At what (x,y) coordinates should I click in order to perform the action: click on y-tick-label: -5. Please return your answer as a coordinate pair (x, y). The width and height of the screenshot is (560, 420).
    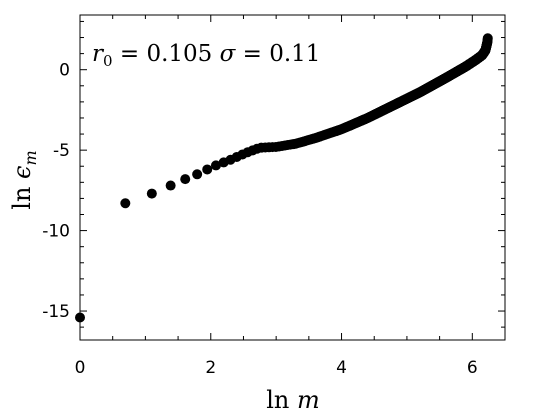
    Looking at the image, I should click on (61, 151).